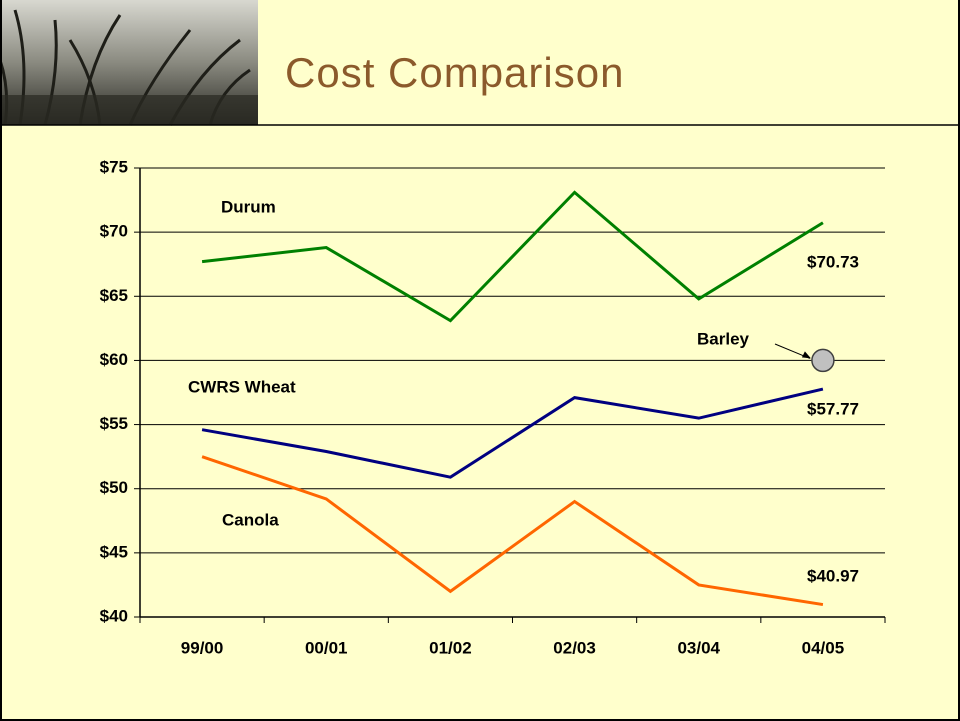 The image size is (960, 721). Describe the element at coordinates (114, 231) in the screenshot. I see `y-tick-label: $70` at that location.